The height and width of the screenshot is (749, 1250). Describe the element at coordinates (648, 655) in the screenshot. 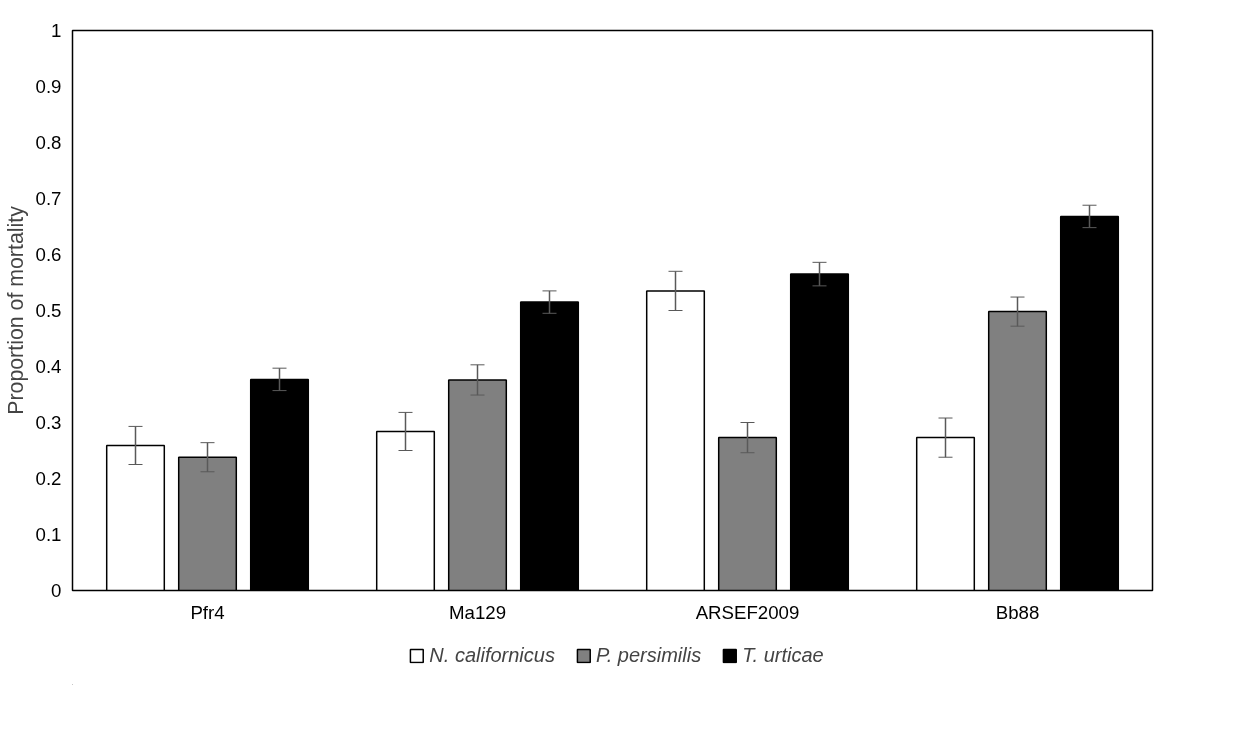

I see `legend-label: P. persimilis` at that location.